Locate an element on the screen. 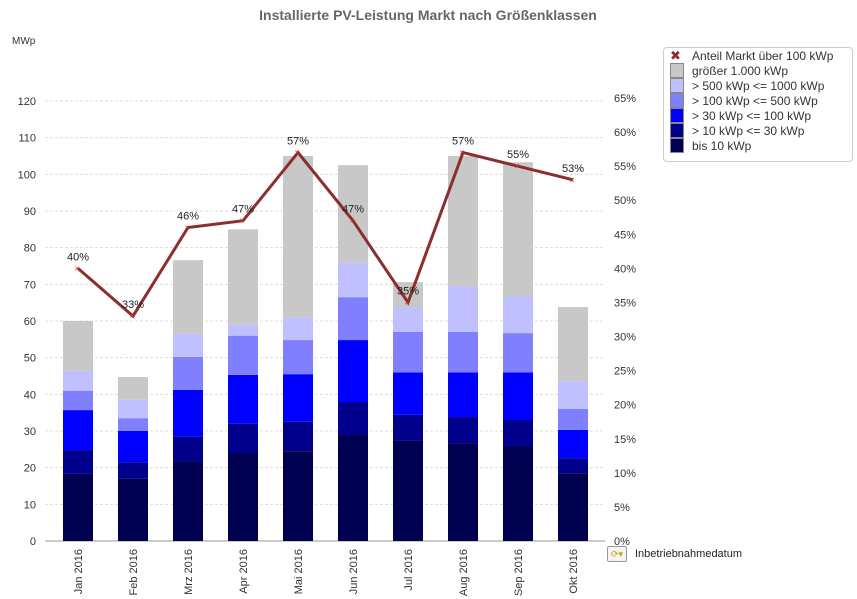 This screenshot has width=857, height=599. dimension-label: Inbetriebnahmedatum is located at coordinates (689, 554).